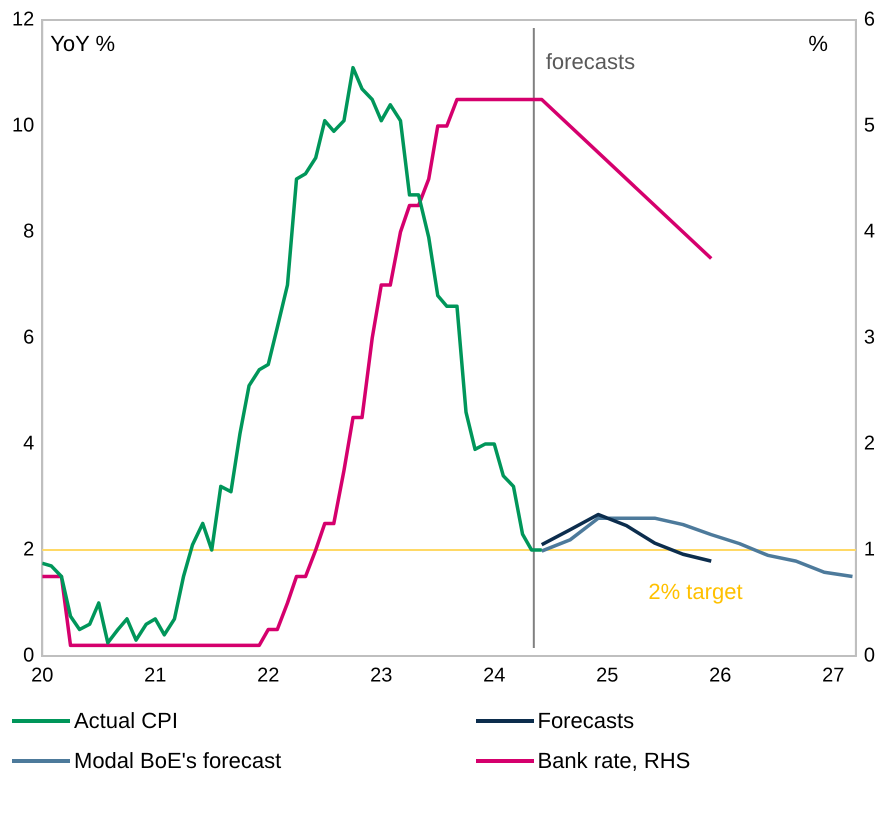  Describe the element at coordinates (869, 549) in the screenshot. I see `y2-tick-label: 1` at that location.